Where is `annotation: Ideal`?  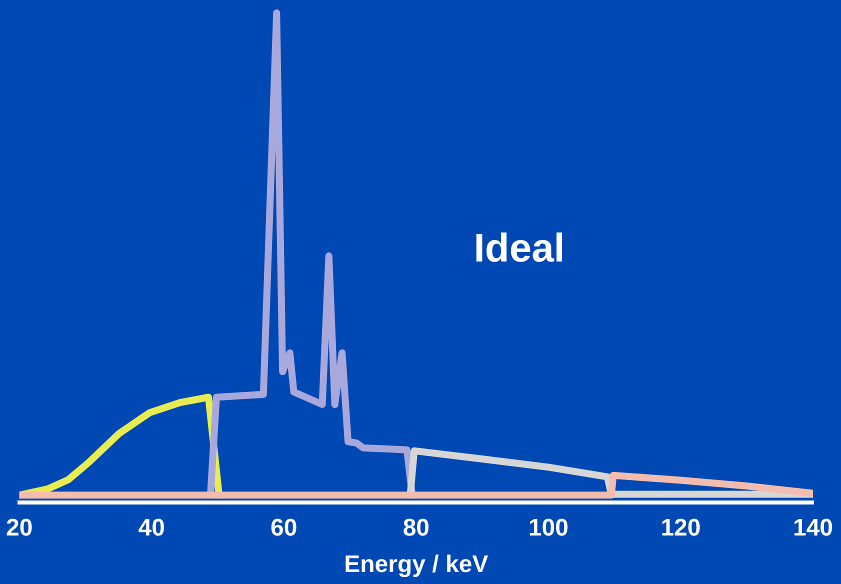
annotation: Ideal is located at coordinates (519, 248).